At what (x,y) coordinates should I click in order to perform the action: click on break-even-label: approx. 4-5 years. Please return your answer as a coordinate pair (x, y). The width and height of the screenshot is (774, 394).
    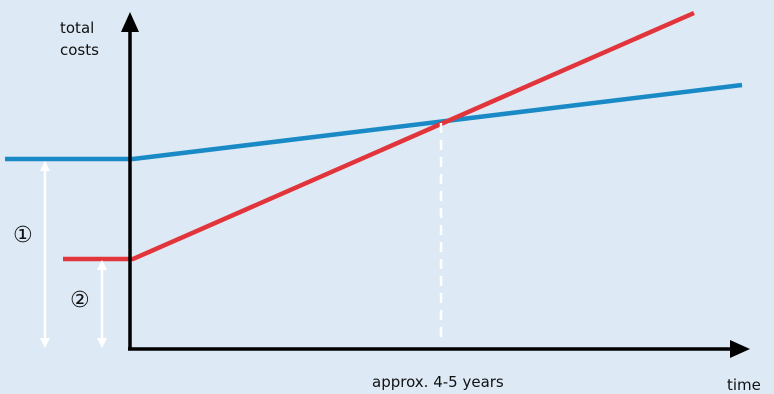
    Looking at the image, I should click on (438, 382).